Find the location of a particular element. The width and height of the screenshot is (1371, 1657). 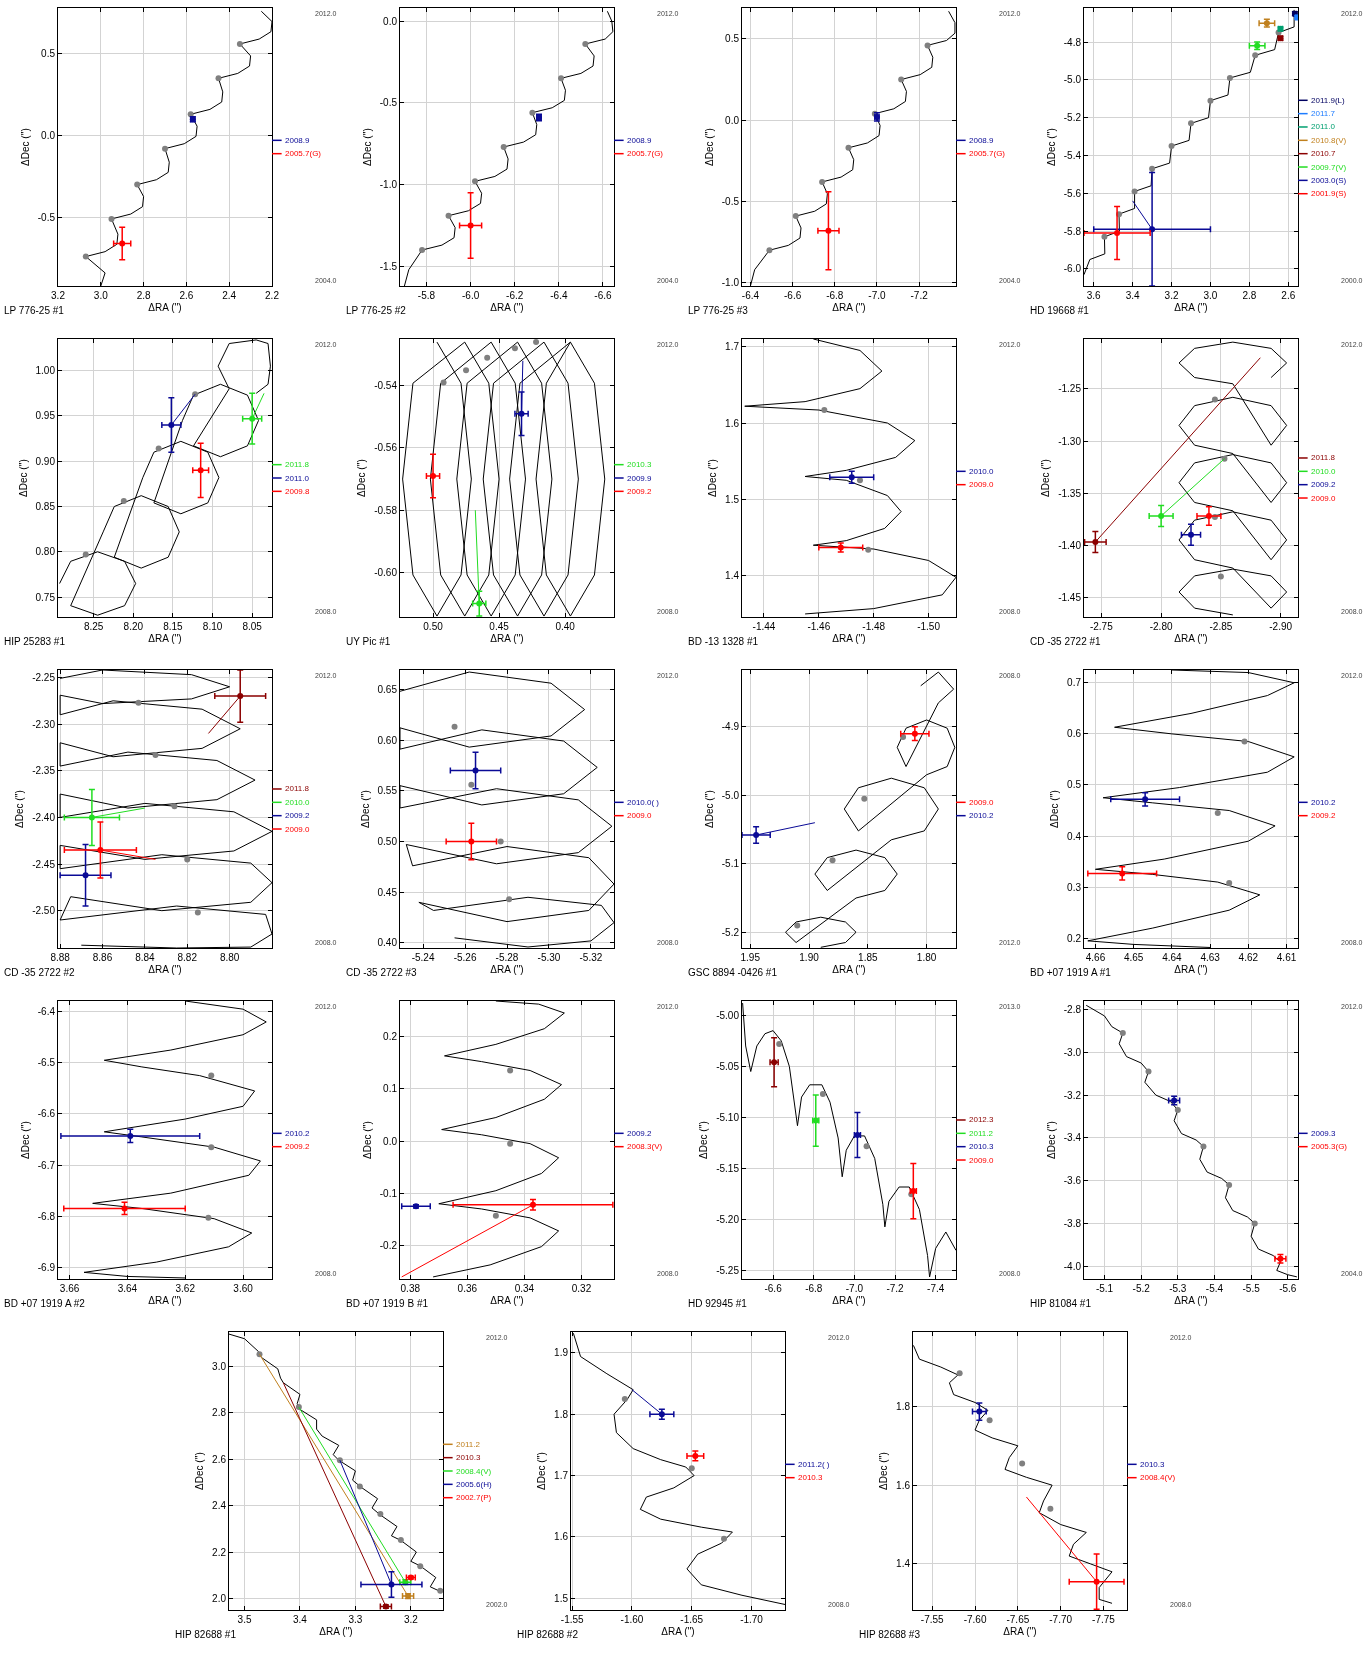

x-tick-label: 0.32 is located at coordinates (581, 1288).